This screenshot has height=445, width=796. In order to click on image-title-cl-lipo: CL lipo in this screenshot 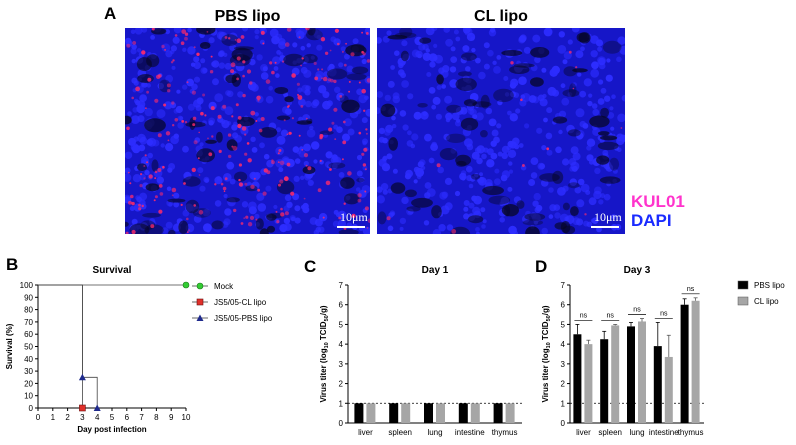, I will do `click(501, 16)`.